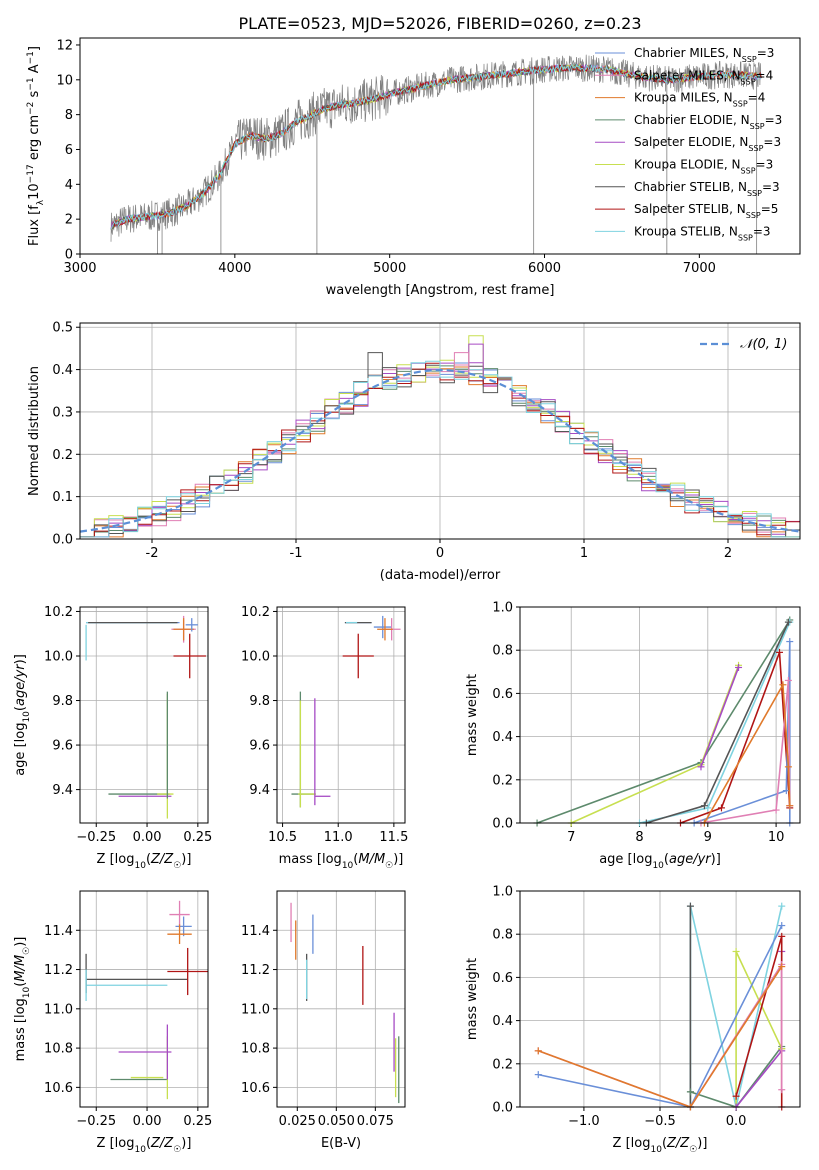  I want to click on age-vs-mass-xlabel: mass [log10(M/M☉)], so click(341, 861).